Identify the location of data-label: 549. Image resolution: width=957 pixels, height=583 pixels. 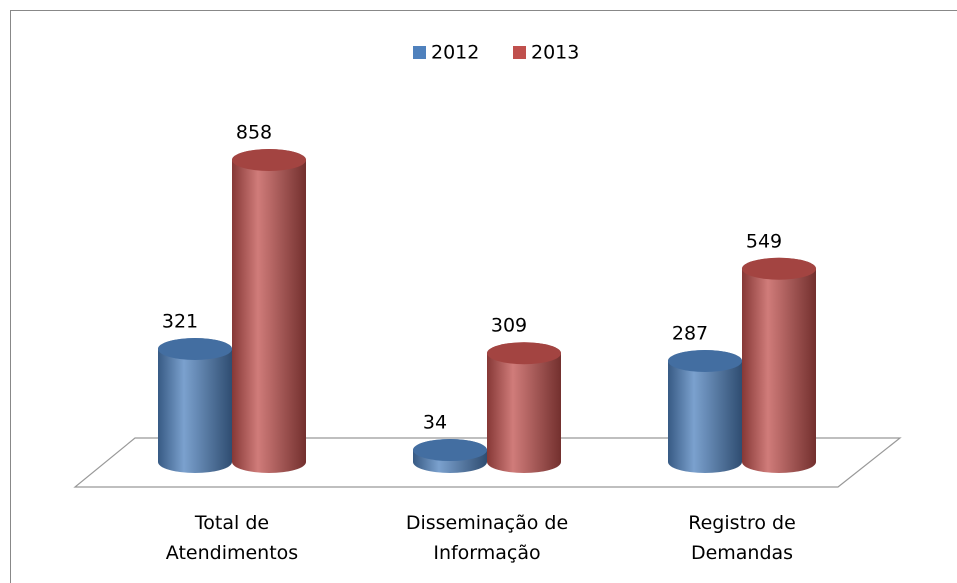
(764, 241).